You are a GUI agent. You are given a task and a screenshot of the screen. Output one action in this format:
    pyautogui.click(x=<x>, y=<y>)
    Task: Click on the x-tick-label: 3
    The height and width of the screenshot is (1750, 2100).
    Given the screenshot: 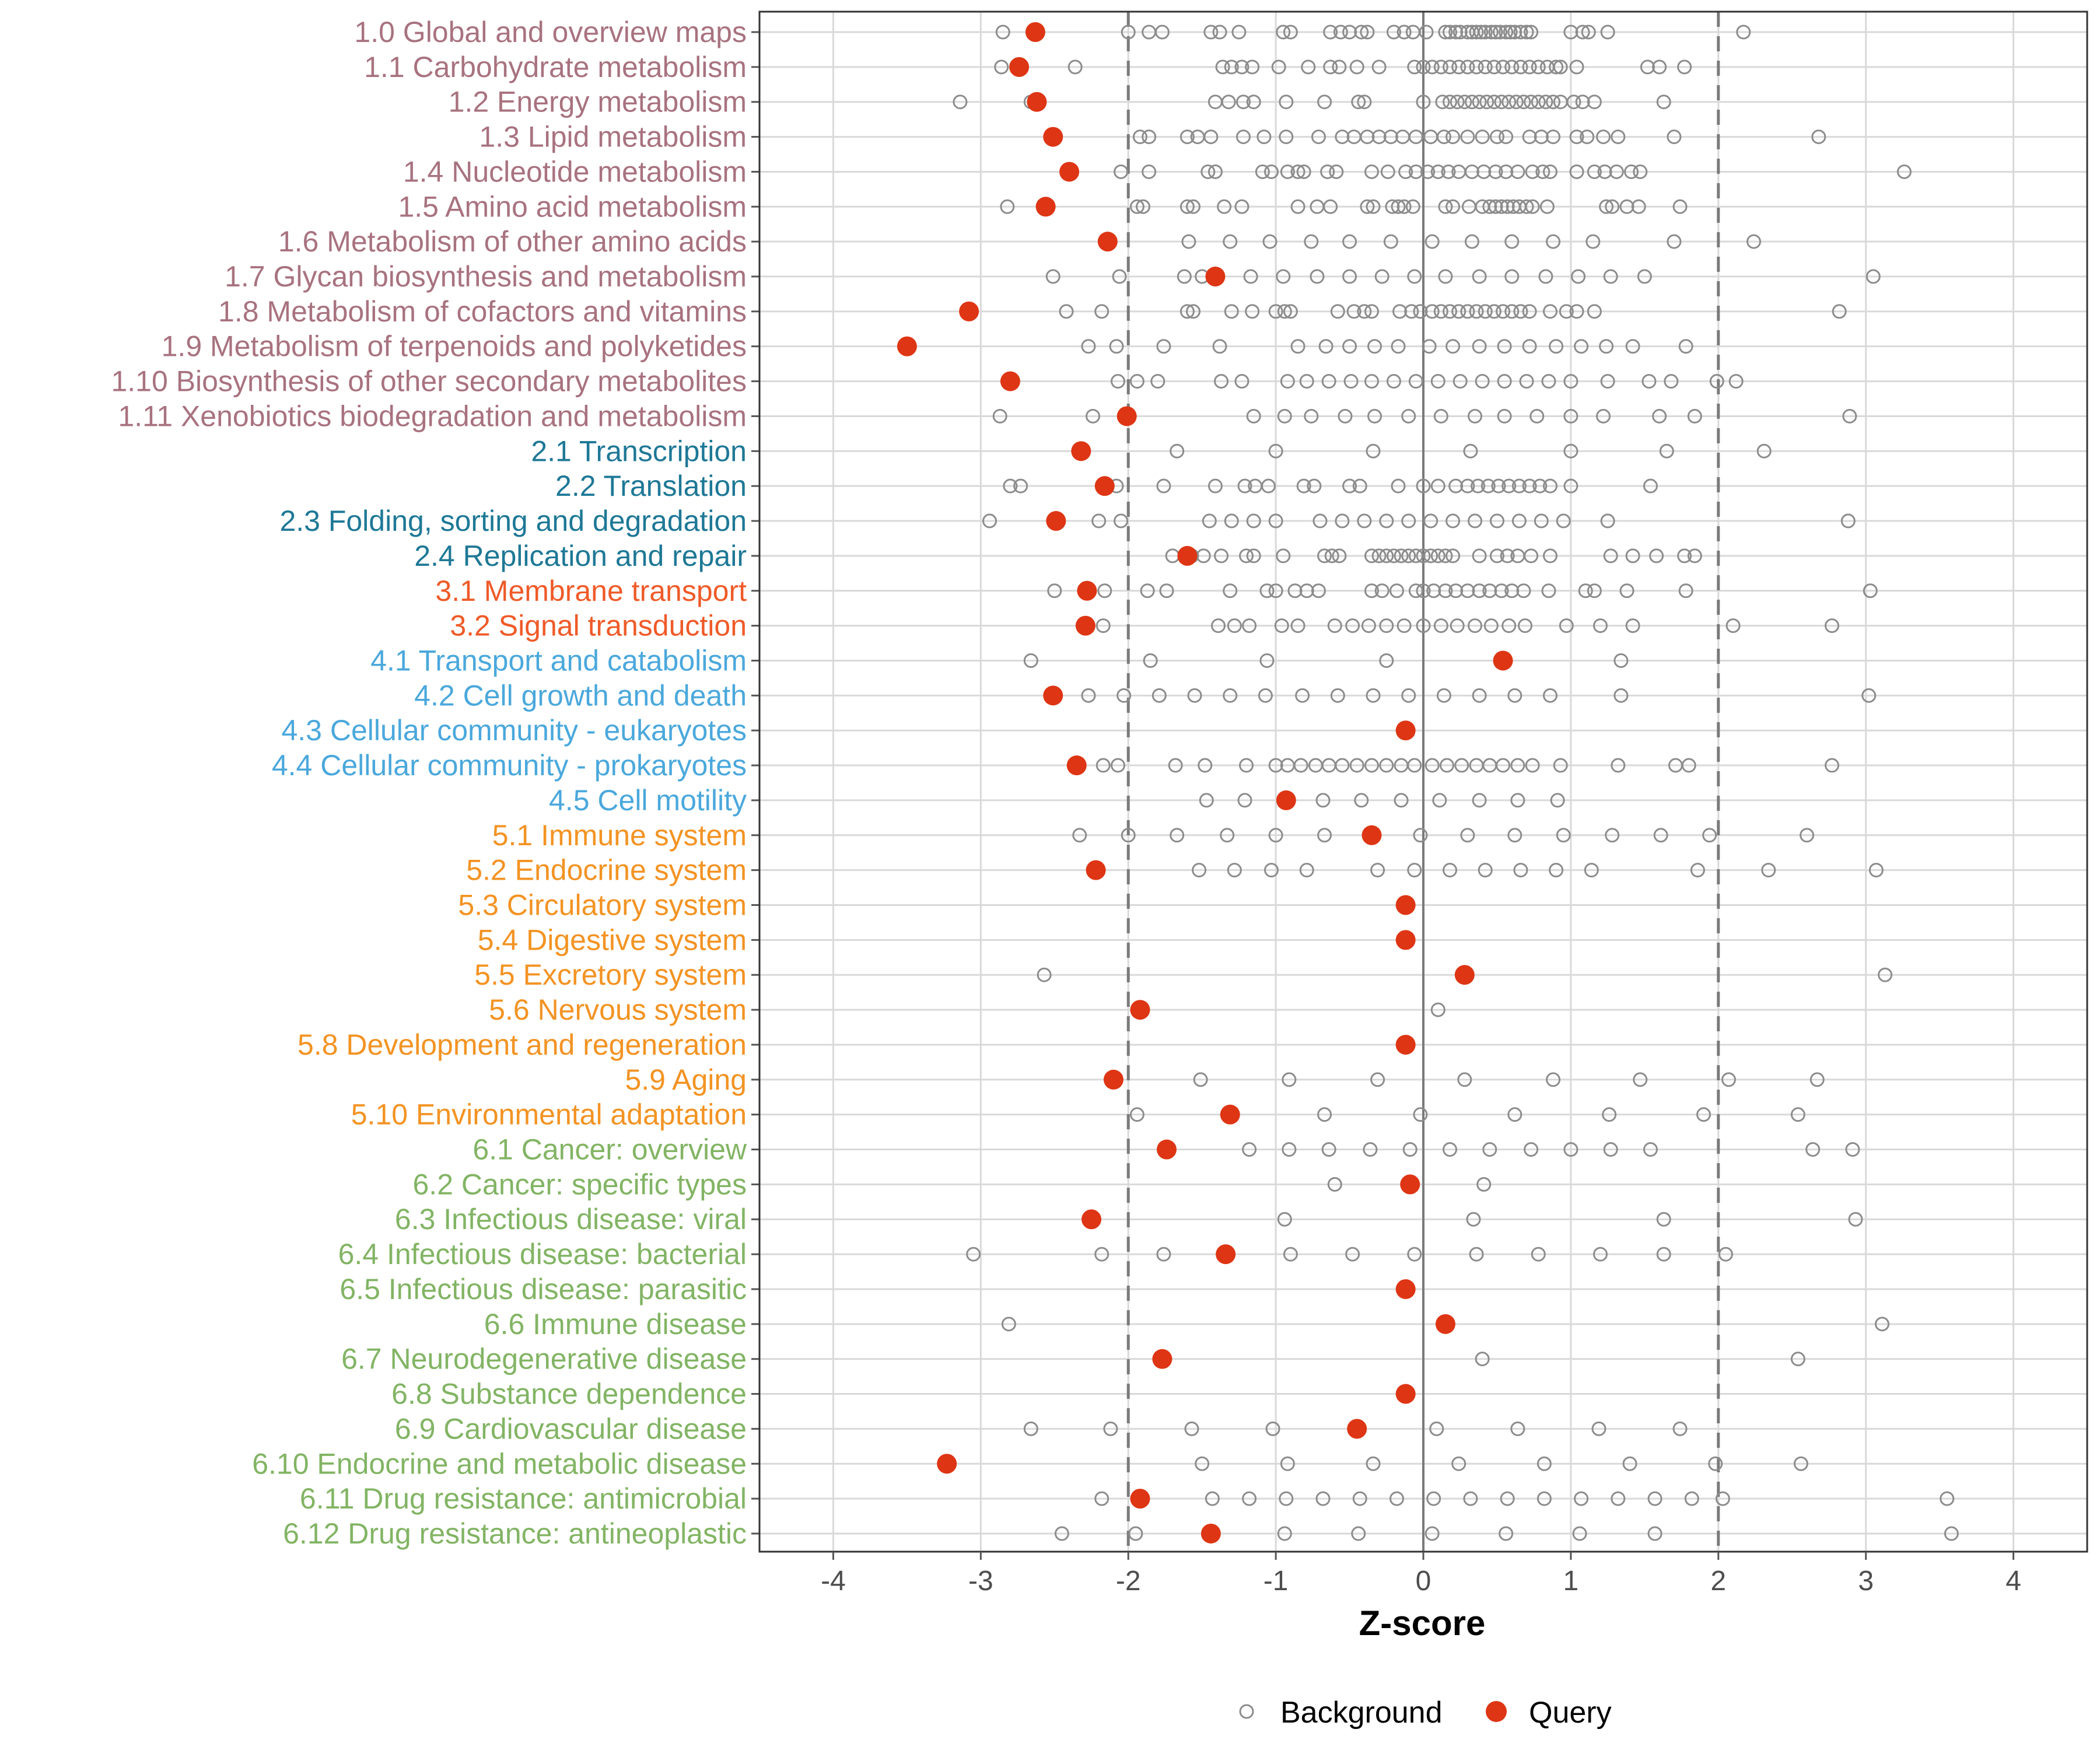 What is the action you would take?
    pyautogui.click(x=1866, y=1581)
    